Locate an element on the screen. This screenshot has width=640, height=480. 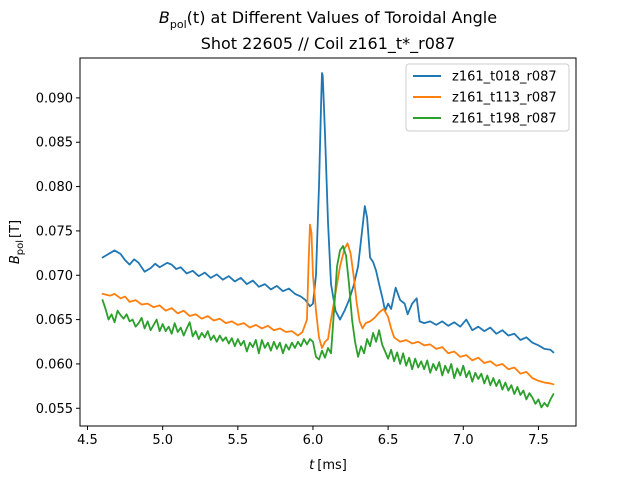
y-axis-label: Bpol [T] is located at coordinates (17, 242).